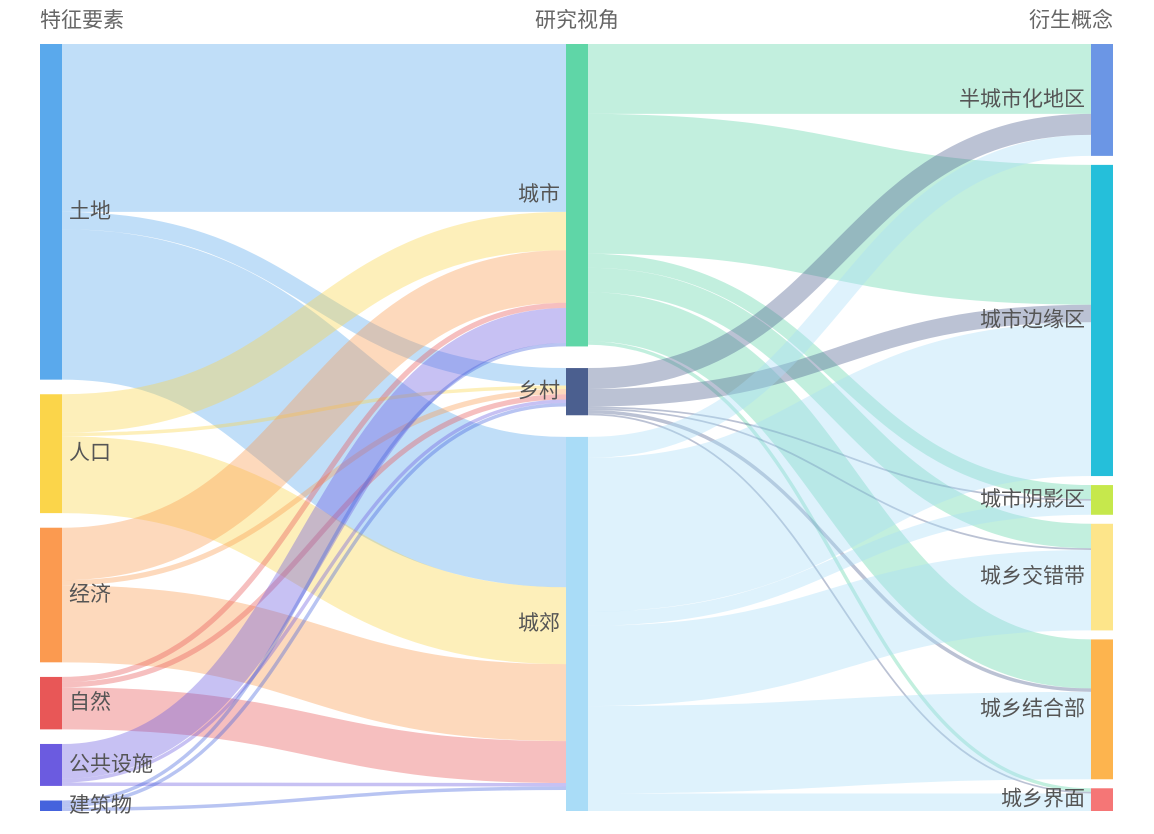 This screenshot has height=834, width=1154. What do you see at coordinates (51, 703) in the screenshot?
I see `node-nature` at bounding box center [51, 703].